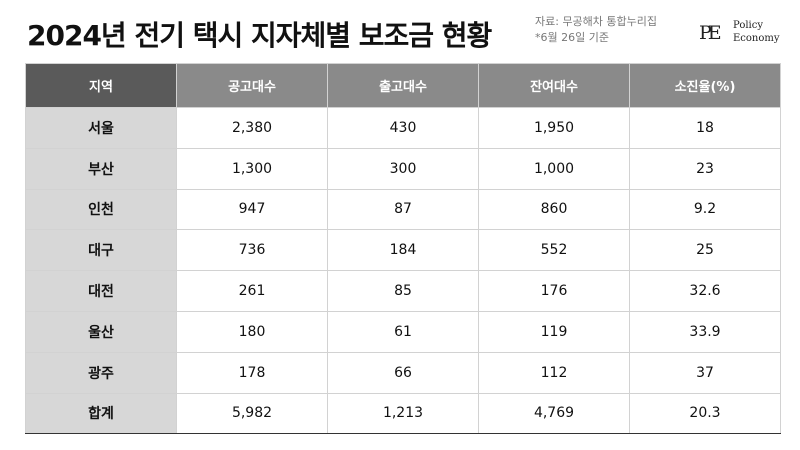  I want to click on region-cell: 광주, so click(101, 372).